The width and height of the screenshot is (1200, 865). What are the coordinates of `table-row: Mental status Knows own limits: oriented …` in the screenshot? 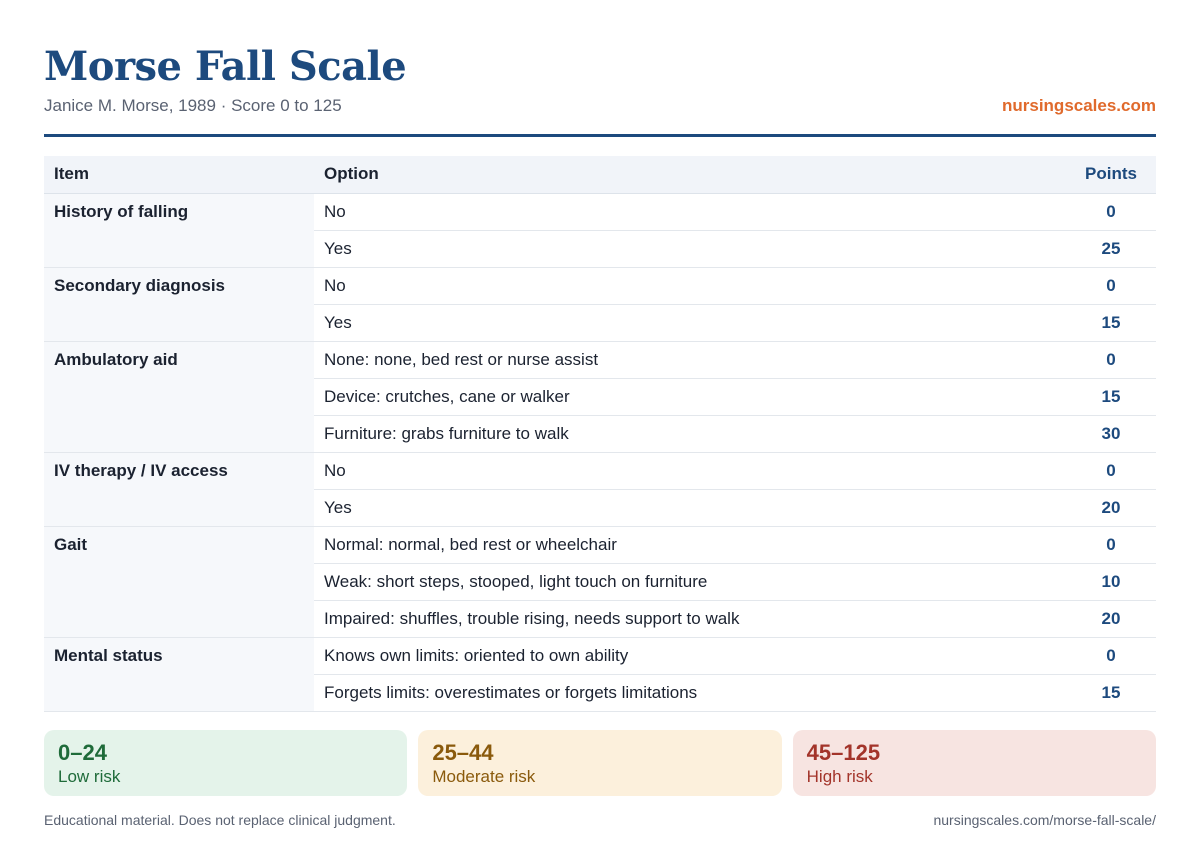 It's located at (600, 674).